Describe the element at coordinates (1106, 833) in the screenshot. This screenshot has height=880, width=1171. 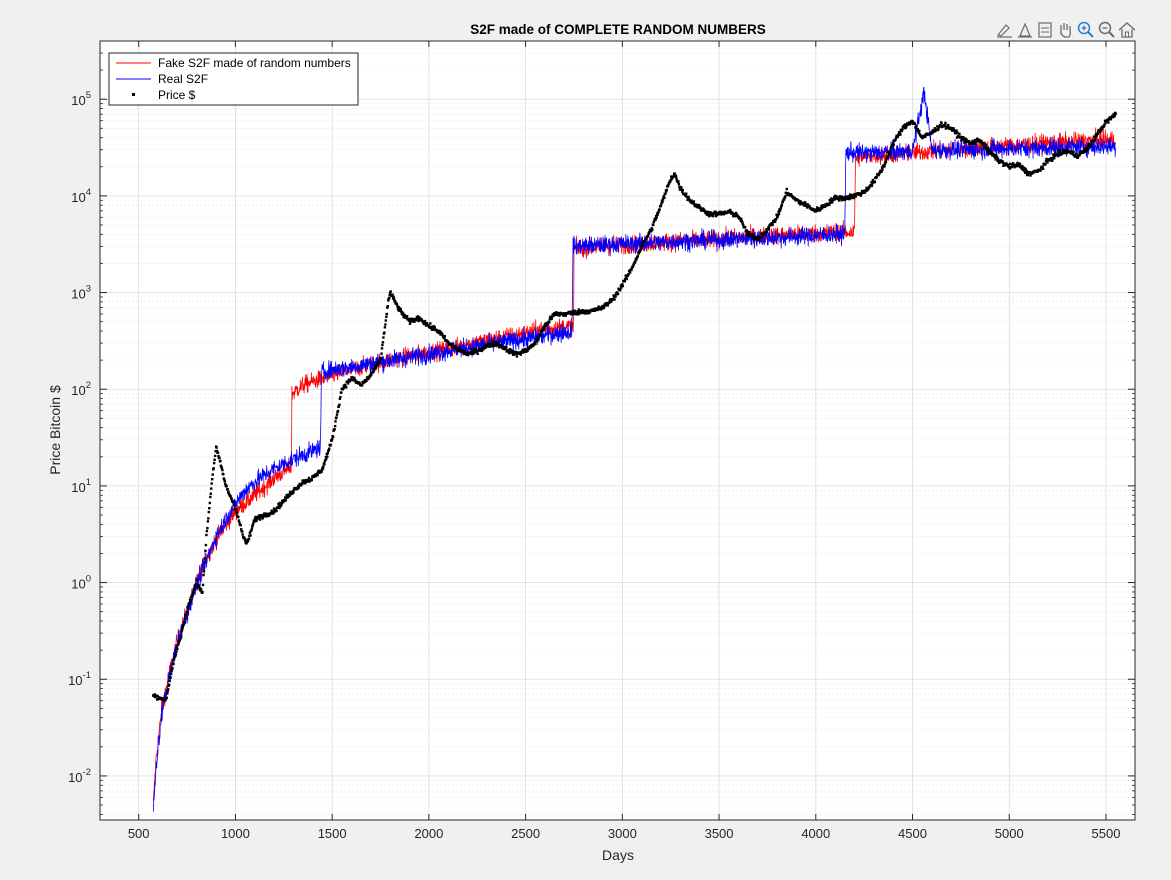
I see `x-tick-label: 5500` at that location.